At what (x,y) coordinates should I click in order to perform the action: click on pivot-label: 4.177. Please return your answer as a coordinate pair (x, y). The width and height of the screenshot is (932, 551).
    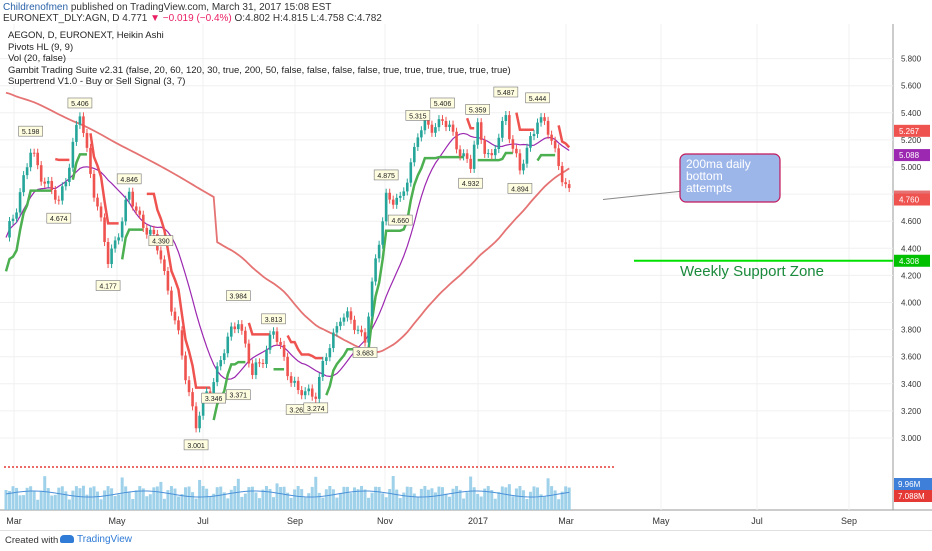
    Looking at the image, I should click on (108, 285).